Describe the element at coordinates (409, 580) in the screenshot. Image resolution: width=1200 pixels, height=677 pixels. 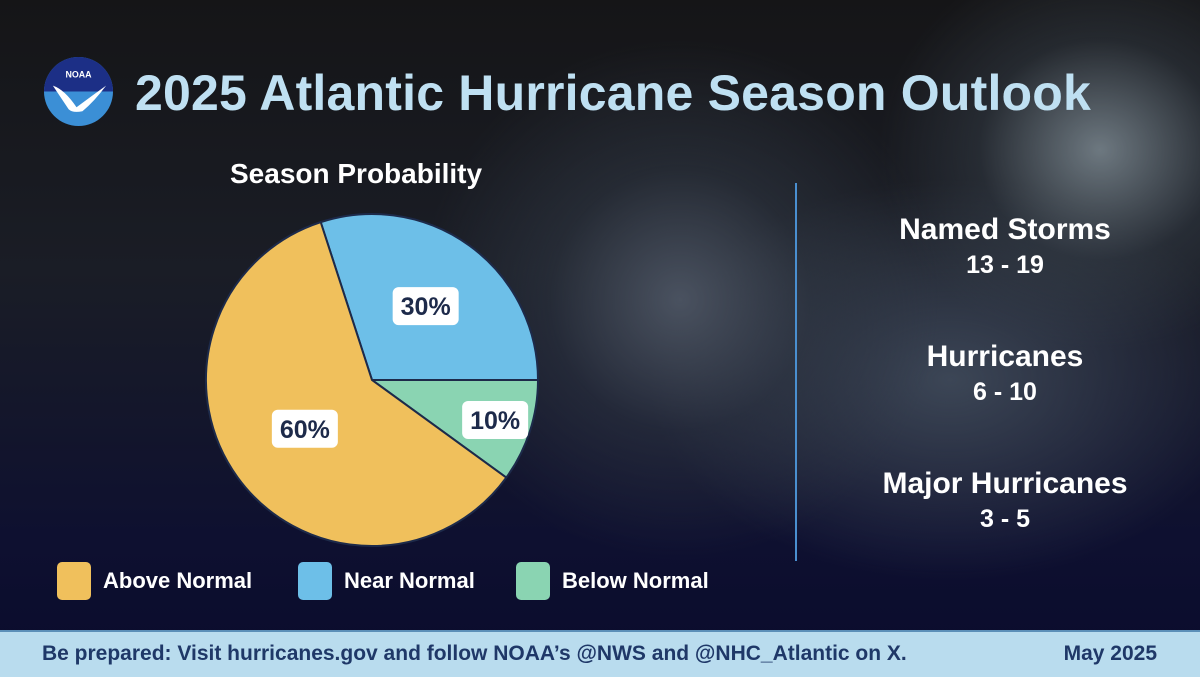
I see `legend-label: Near Normal` at that location.